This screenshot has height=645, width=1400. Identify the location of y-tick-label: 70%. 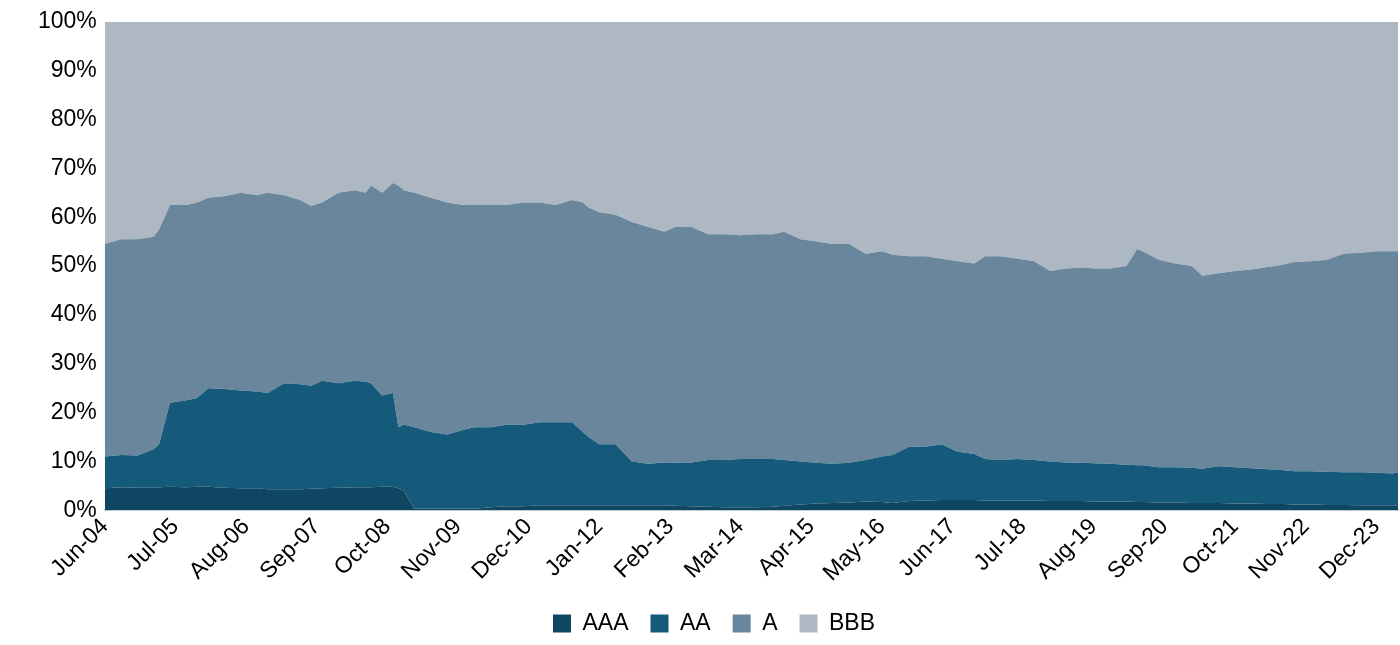
(73, 166).